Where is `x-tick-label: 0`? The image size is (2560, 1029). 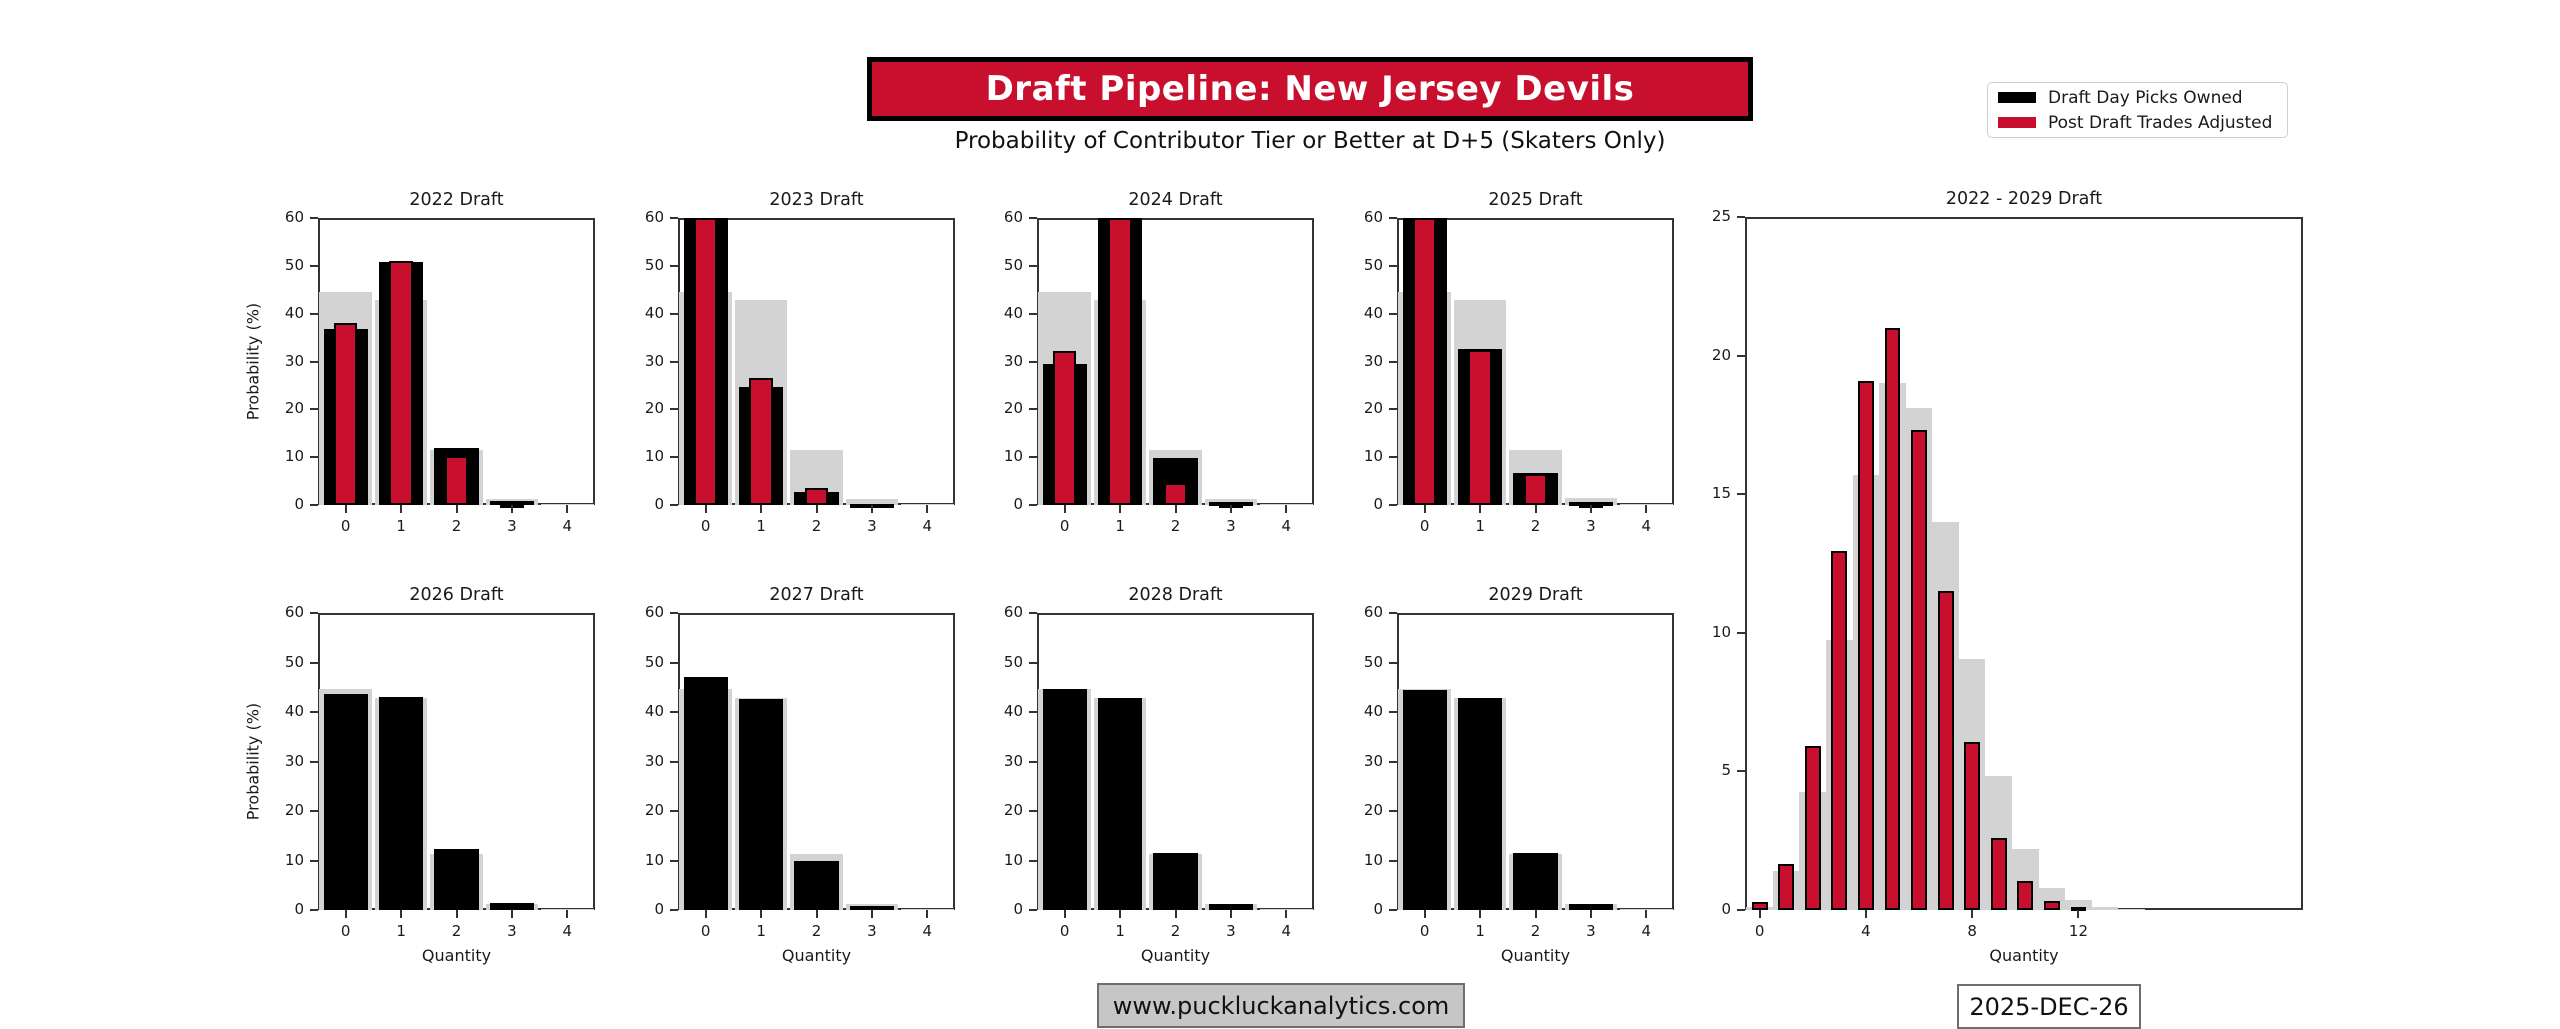 x-tick-label: 0 is located at coordinates (345, 526).